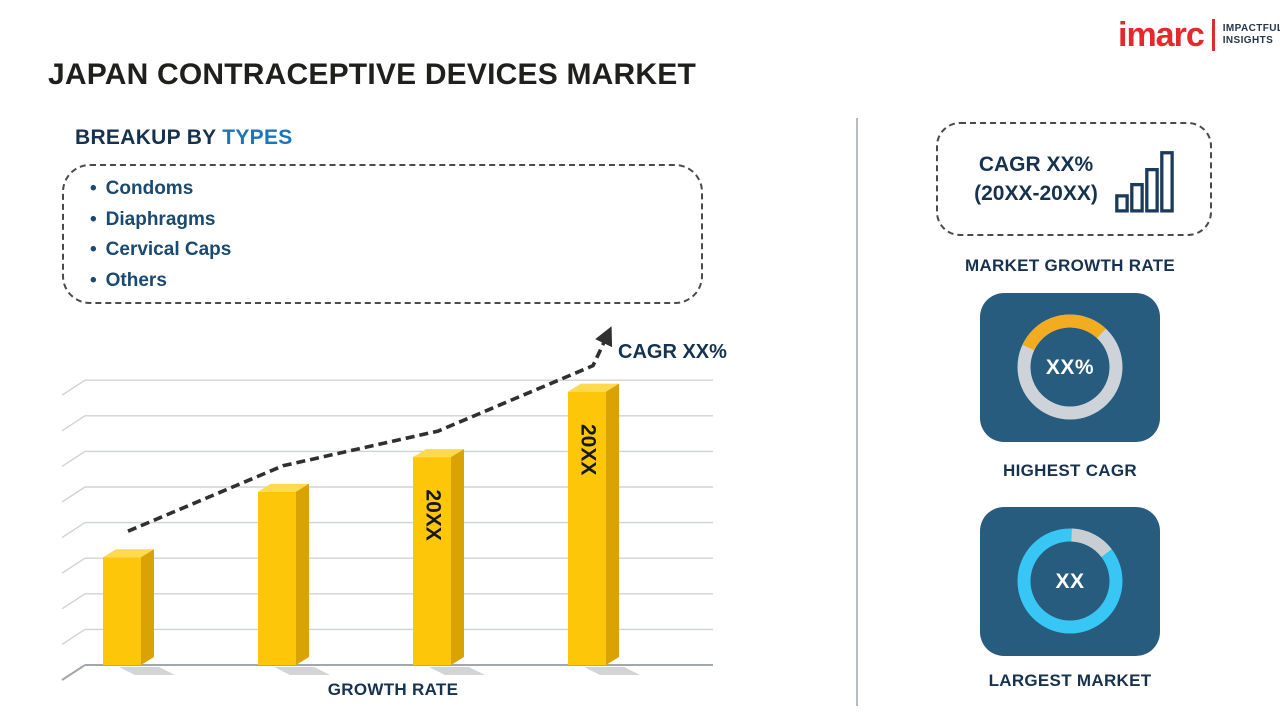  I want to click on breakup-list: Condoms Diaphragms Cervical Caps Others, so click(395, 235).